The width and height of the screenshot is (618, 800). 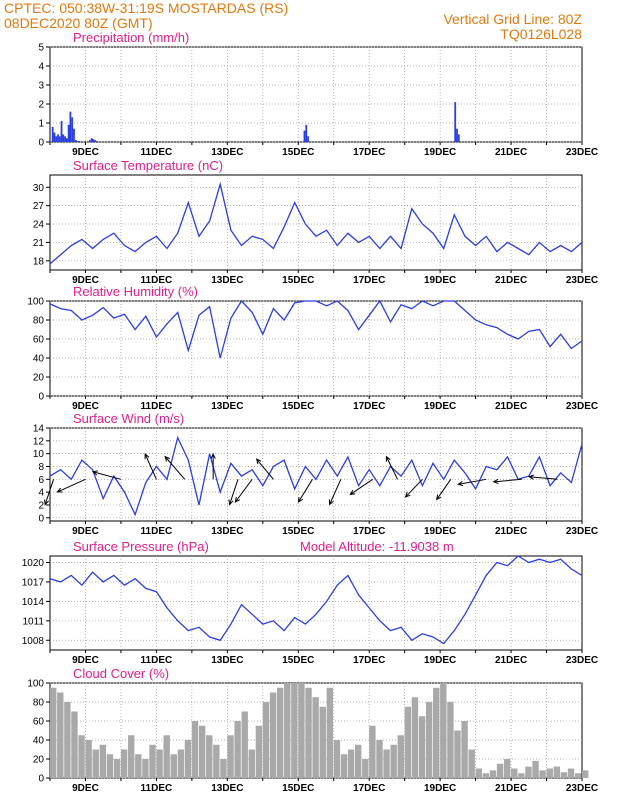 What do you see at coordinates (78, 23) in the screenshot?
I see `header-datetime: 08DEC2020 80Z (GMT)` at bounding box center [78, 23].